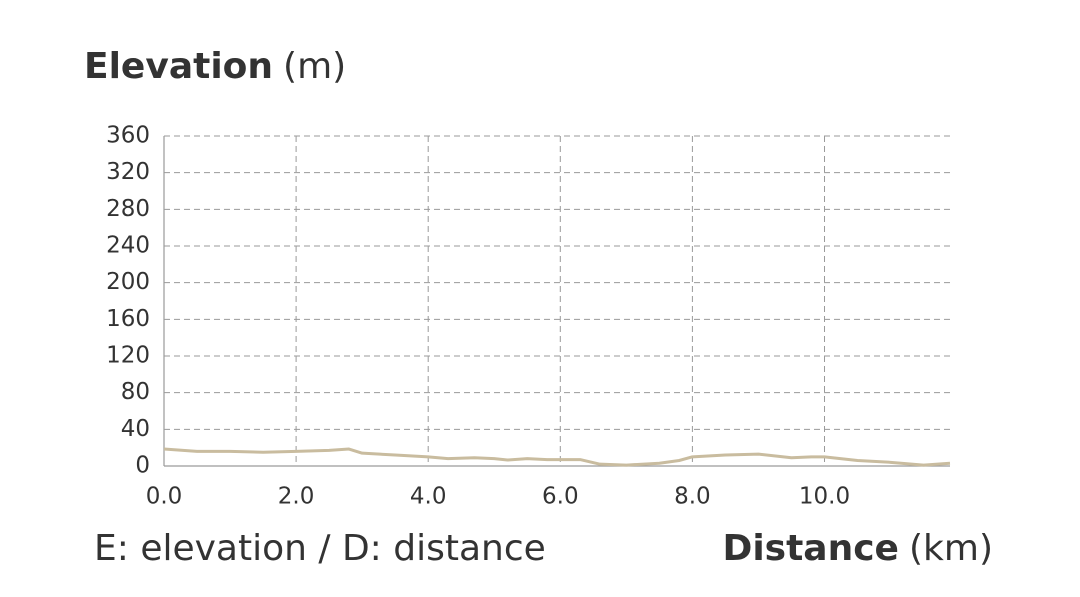  Describe the element at coordinates (128, 172) in the screenshot. I see `y-tick-label: 320` at that location.